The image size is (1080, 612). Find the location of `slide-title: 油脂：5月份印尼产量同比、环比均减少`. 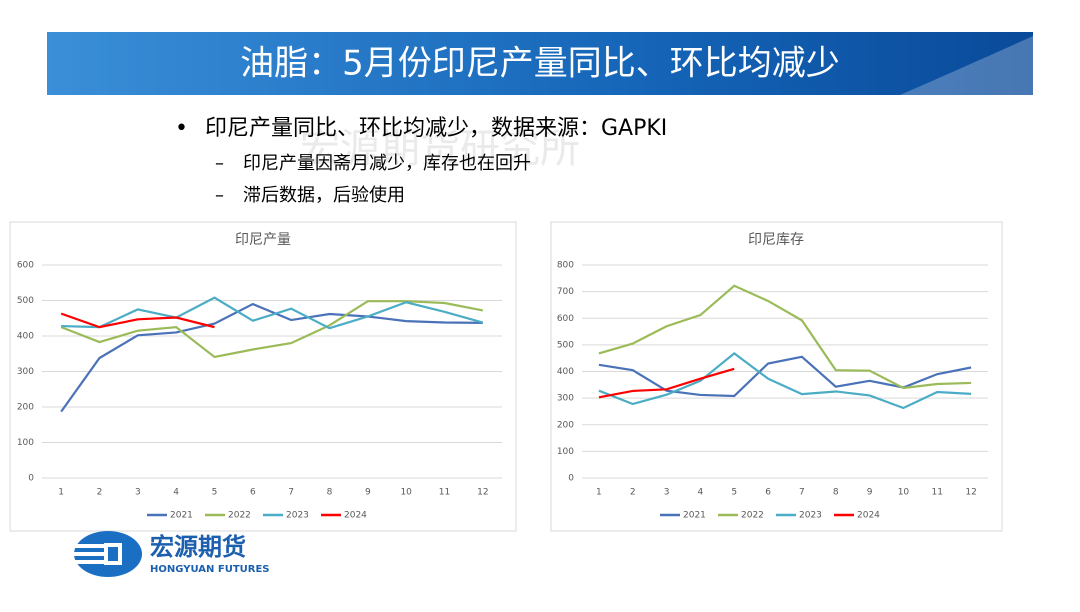

slide-title: 油脂：5月份印尼产量同比、环比均减少 is located at coordinates (540, 64).